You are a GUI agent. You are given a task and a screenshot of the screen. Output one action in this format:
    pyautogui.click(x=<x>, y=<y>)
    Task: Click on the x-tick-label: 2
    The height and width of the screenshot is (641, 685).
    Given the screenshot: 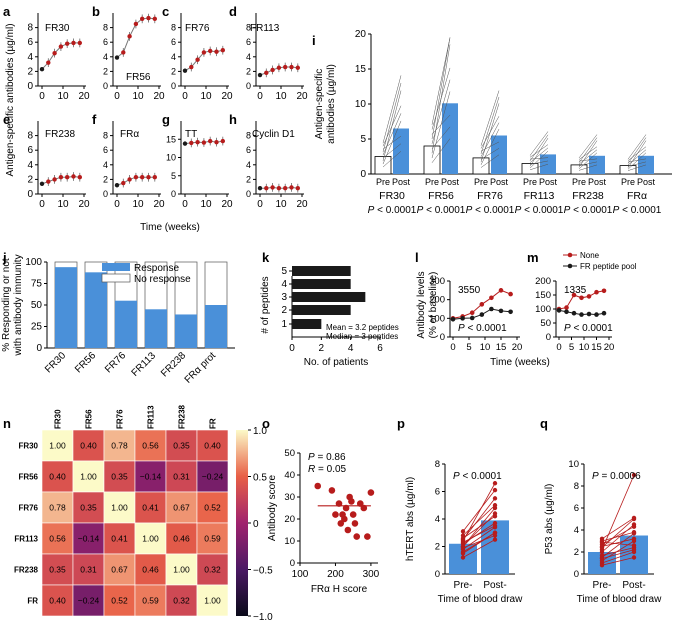 What is the action you would take?
    pyautogui.click(x=322, y=348)
    